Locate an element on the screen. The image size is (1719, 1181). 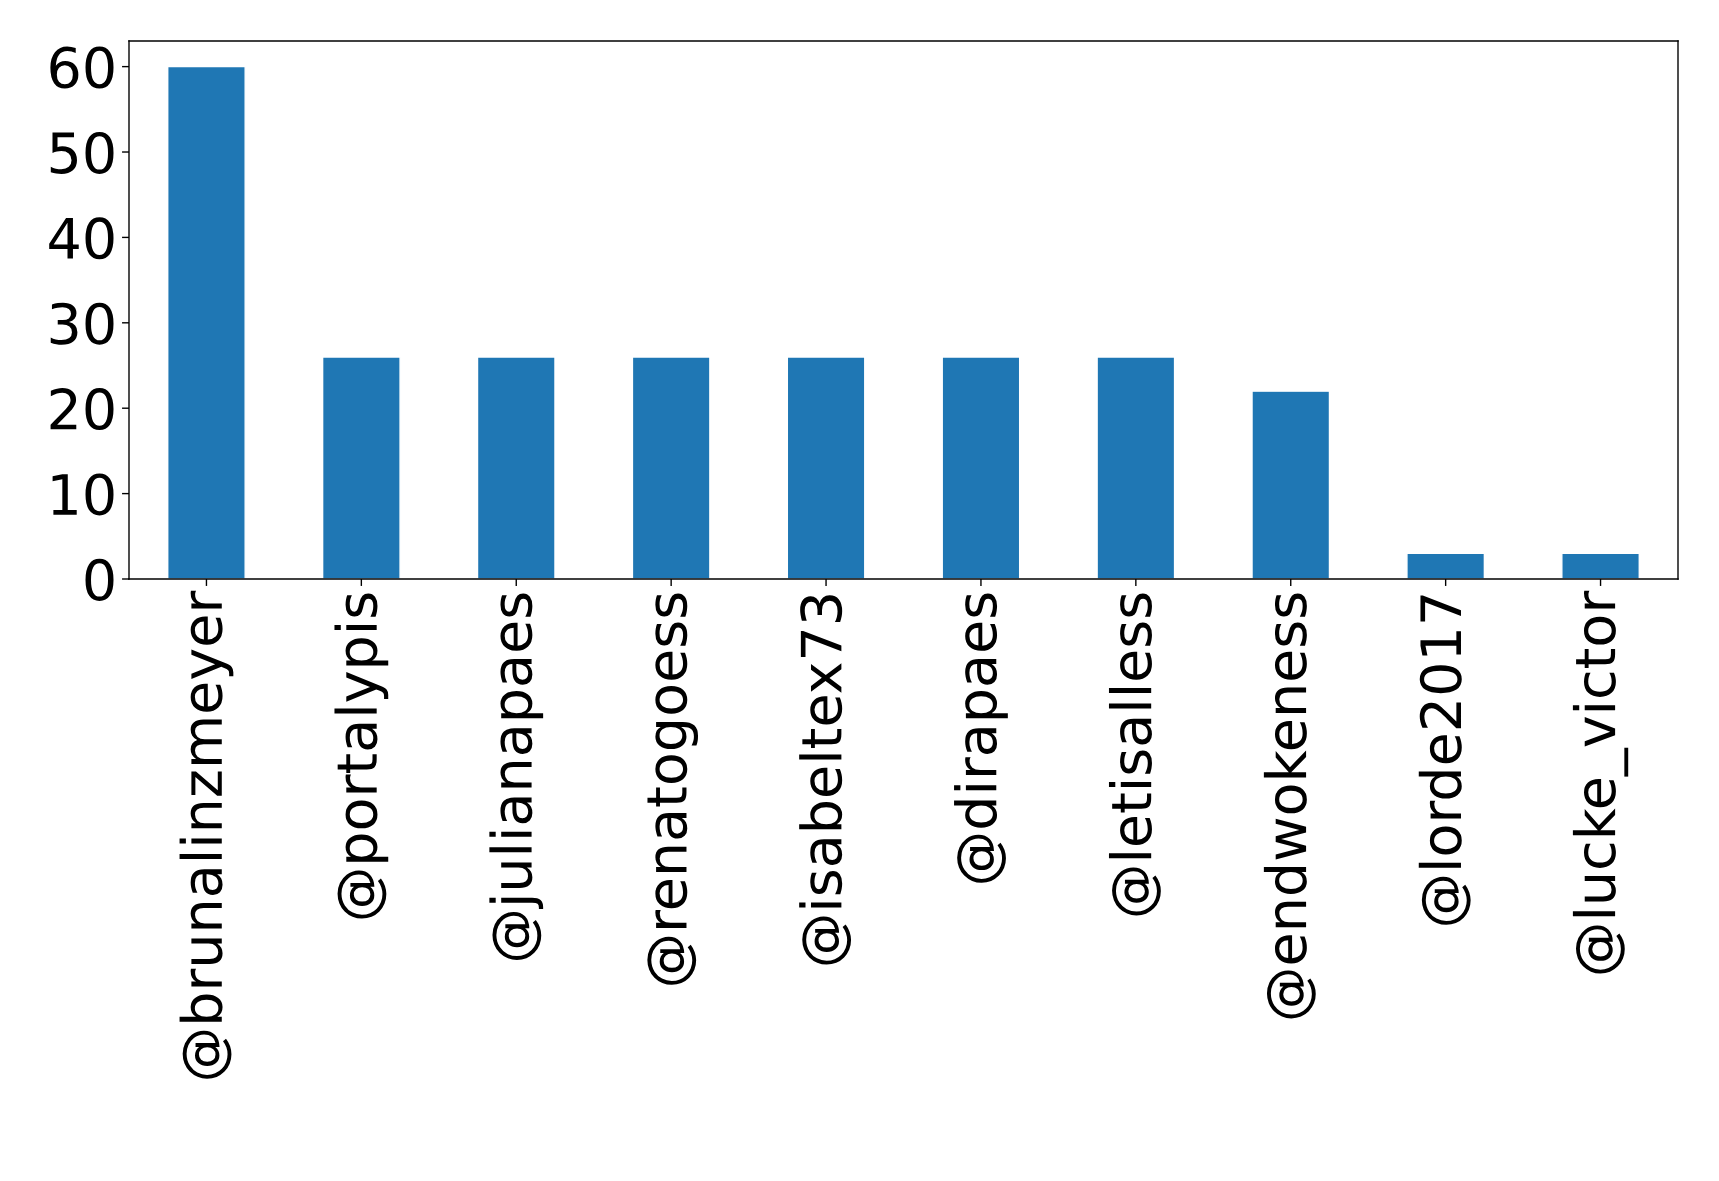
y-tick-label: 60 is located at coordinates (82, 67).